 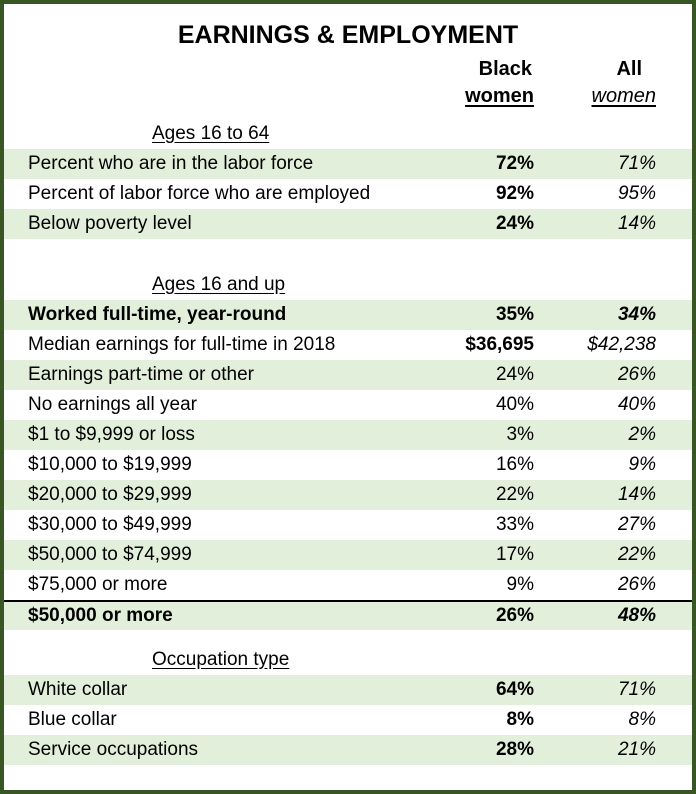 I want to click on table-title: EARNINGS & EMPLOYMENT, so click(x=348, y=35).